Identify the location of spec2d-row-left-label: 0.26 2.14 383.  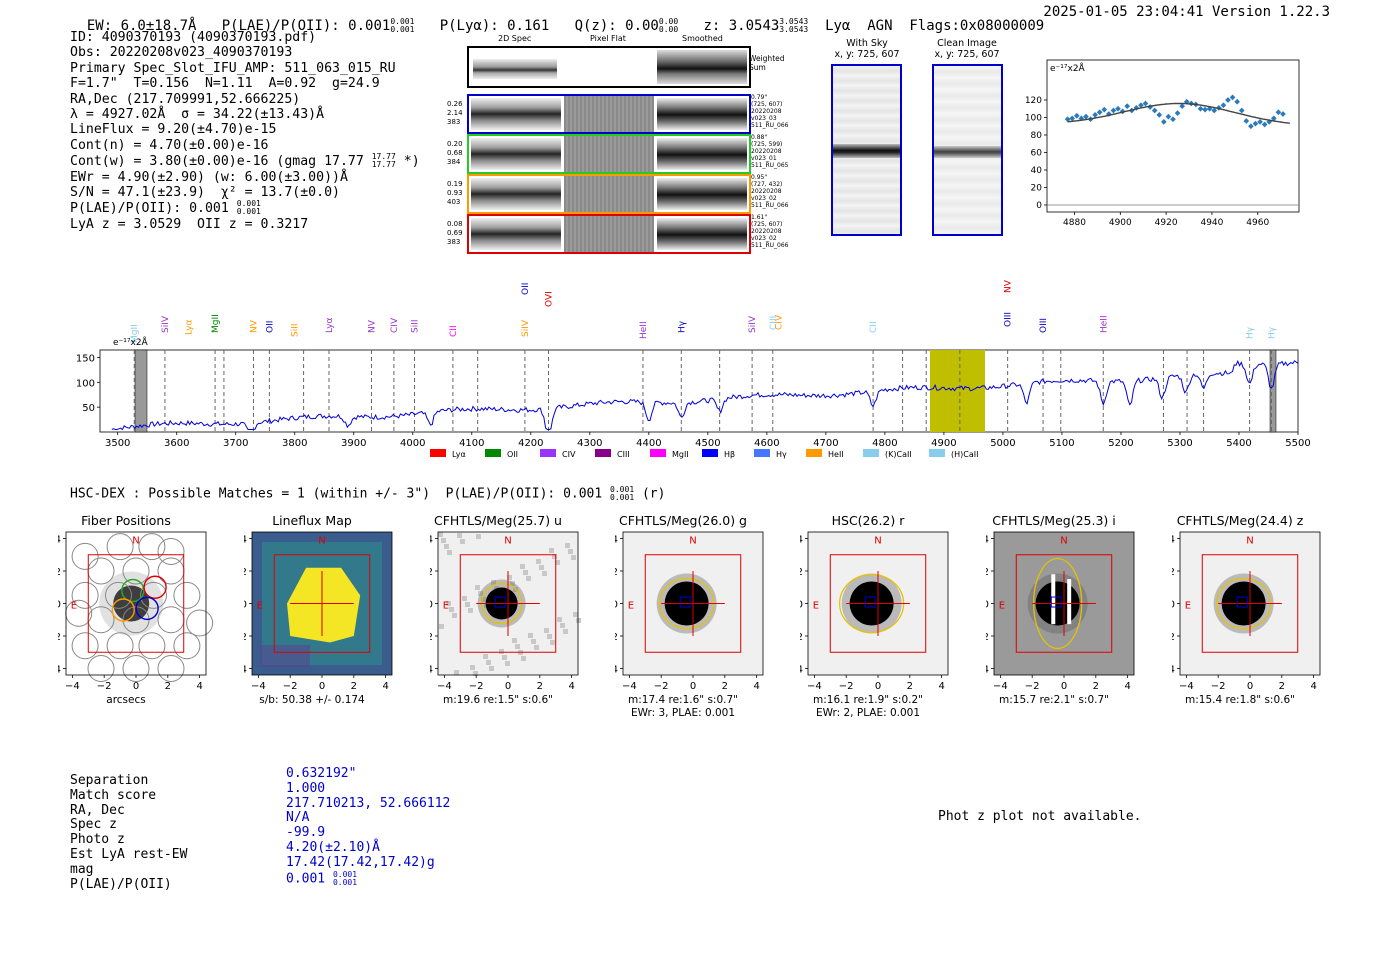
(455, 113).